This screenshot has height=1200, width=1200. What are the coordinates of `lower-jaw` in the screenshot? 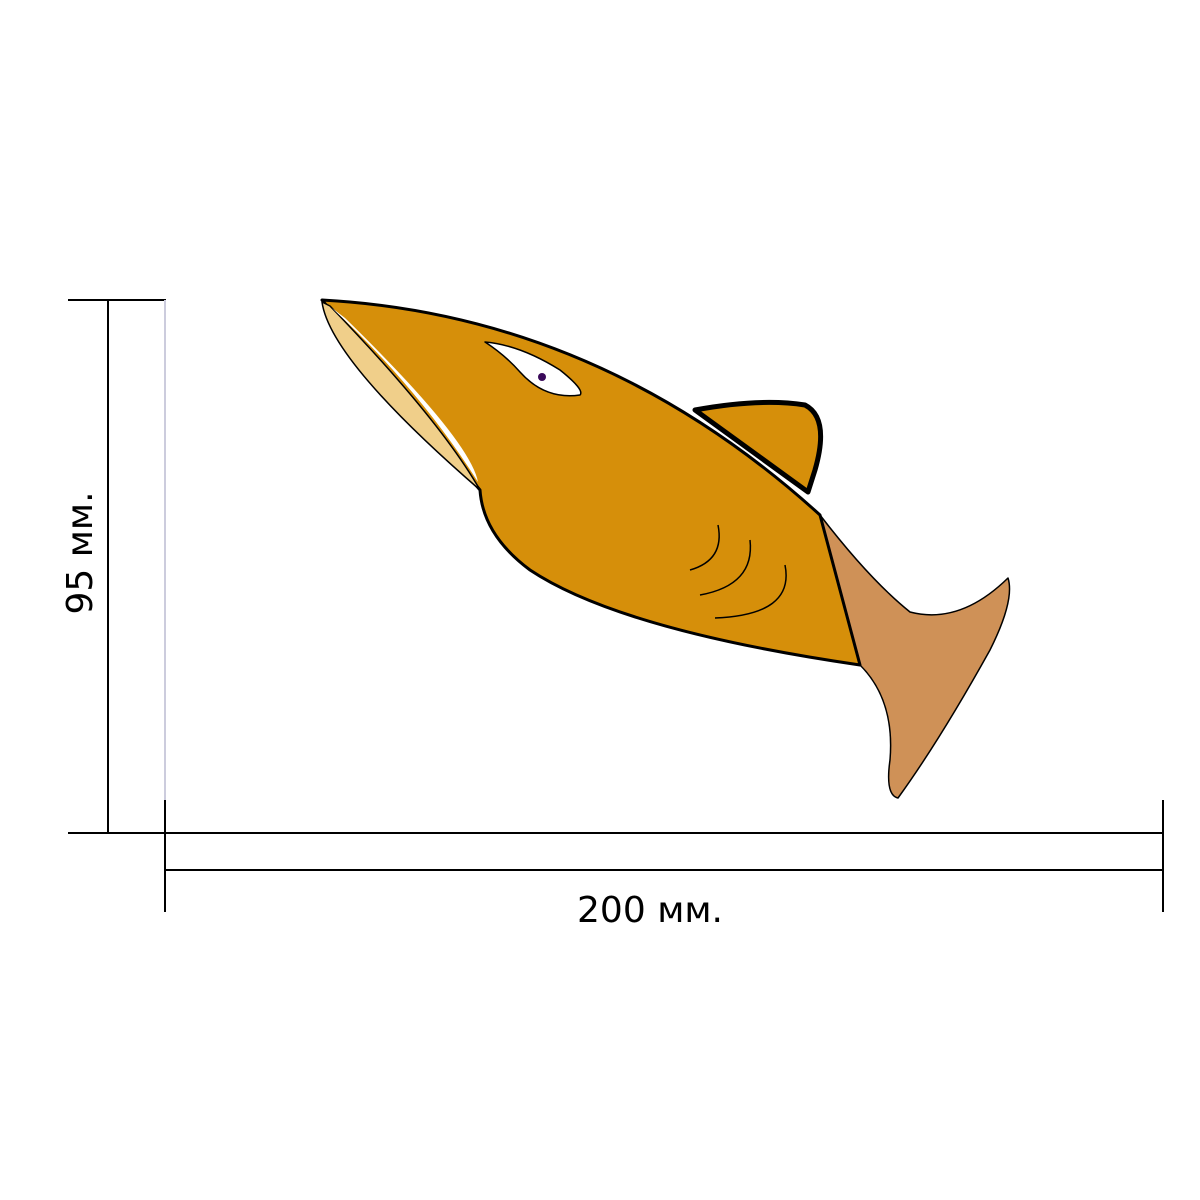 It's located at (401, 396).